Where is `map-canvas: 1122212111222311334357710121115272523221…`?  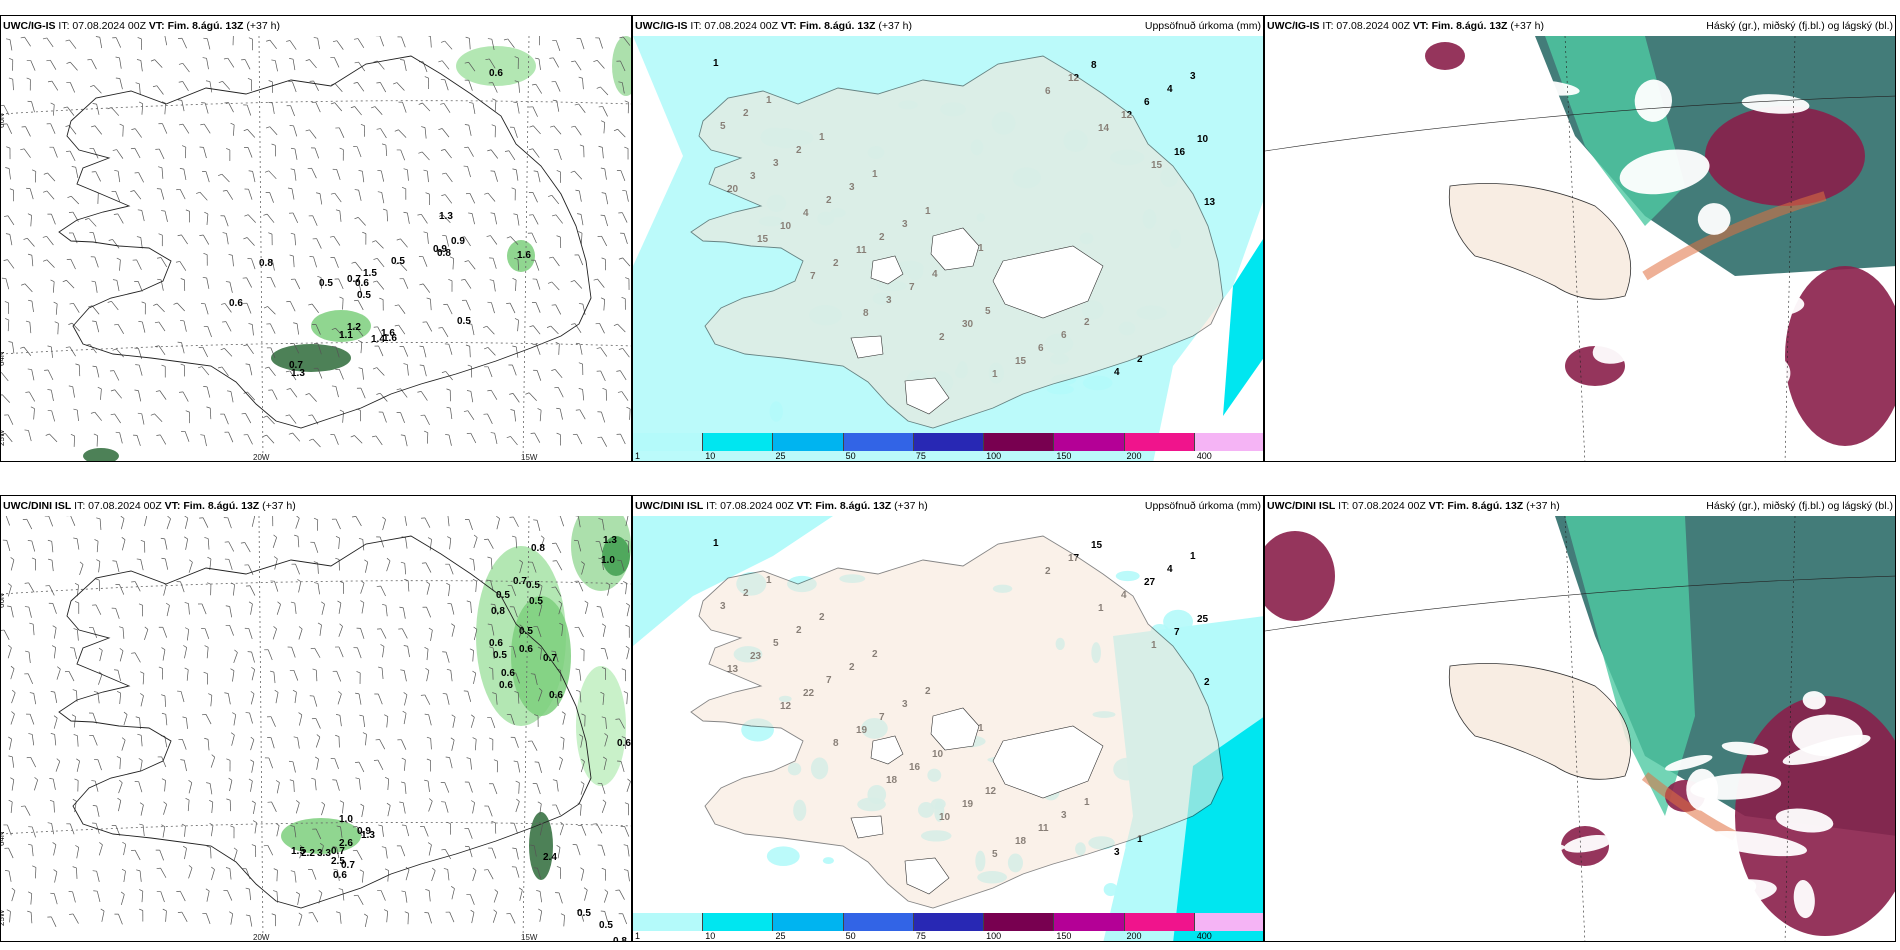
map-canvas: 1122212111222311334357710121115272523221… is located at coordinates (948, 728).